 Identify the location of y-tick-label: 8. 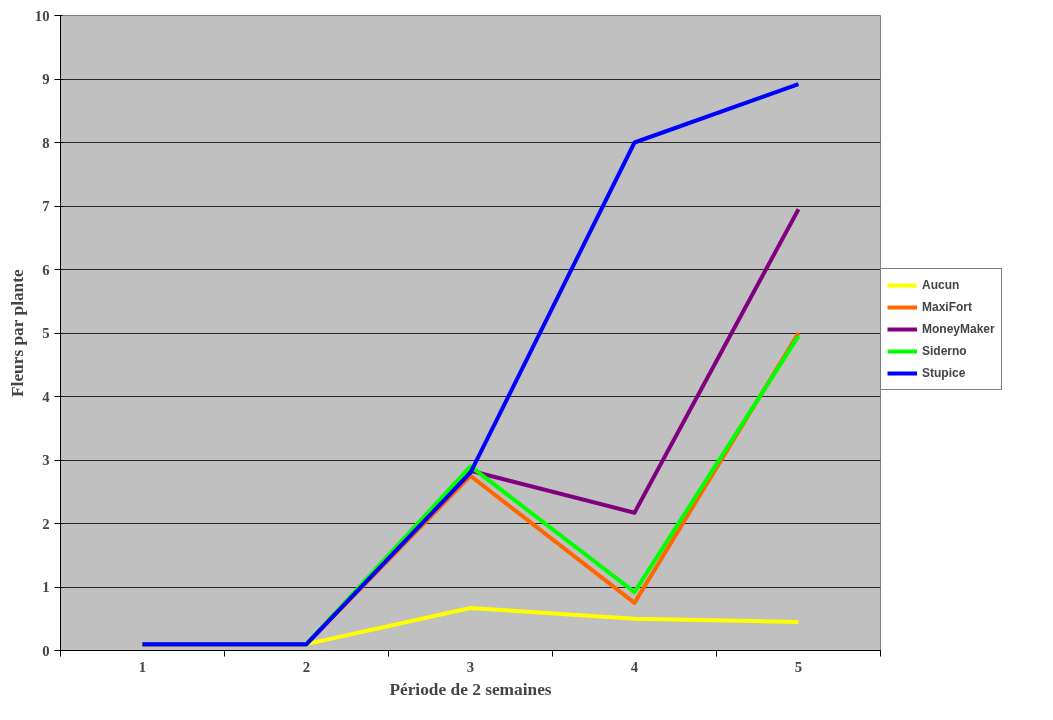
(46, 142).